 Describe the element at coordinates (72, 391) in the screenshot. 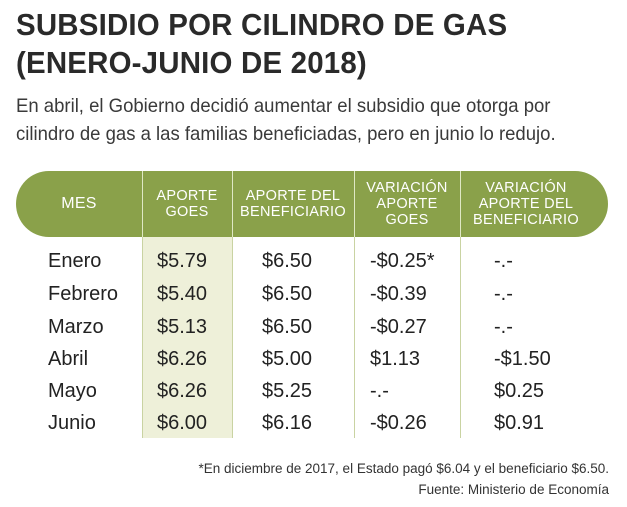

I see `cell-mes: Mayo` at that location.